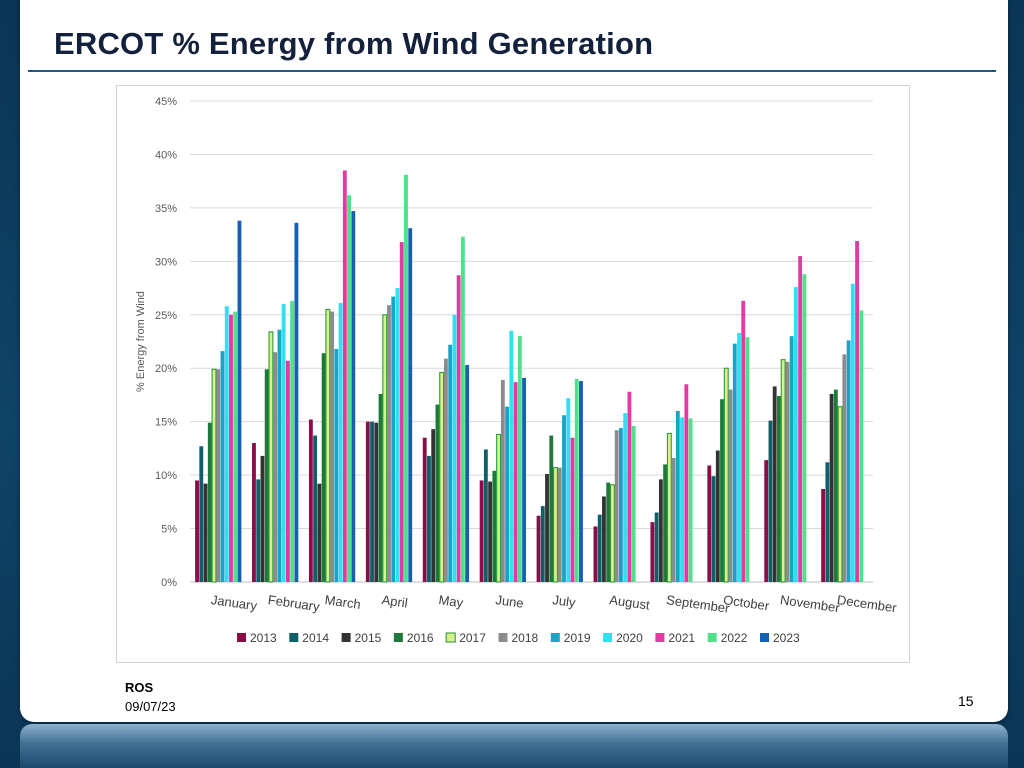 Image resolution: width=1024 pixels, height=768 pixels. Describe the element at coordinates (451, 601) in the screenshot. I see `x-tick-label: May` at that location.